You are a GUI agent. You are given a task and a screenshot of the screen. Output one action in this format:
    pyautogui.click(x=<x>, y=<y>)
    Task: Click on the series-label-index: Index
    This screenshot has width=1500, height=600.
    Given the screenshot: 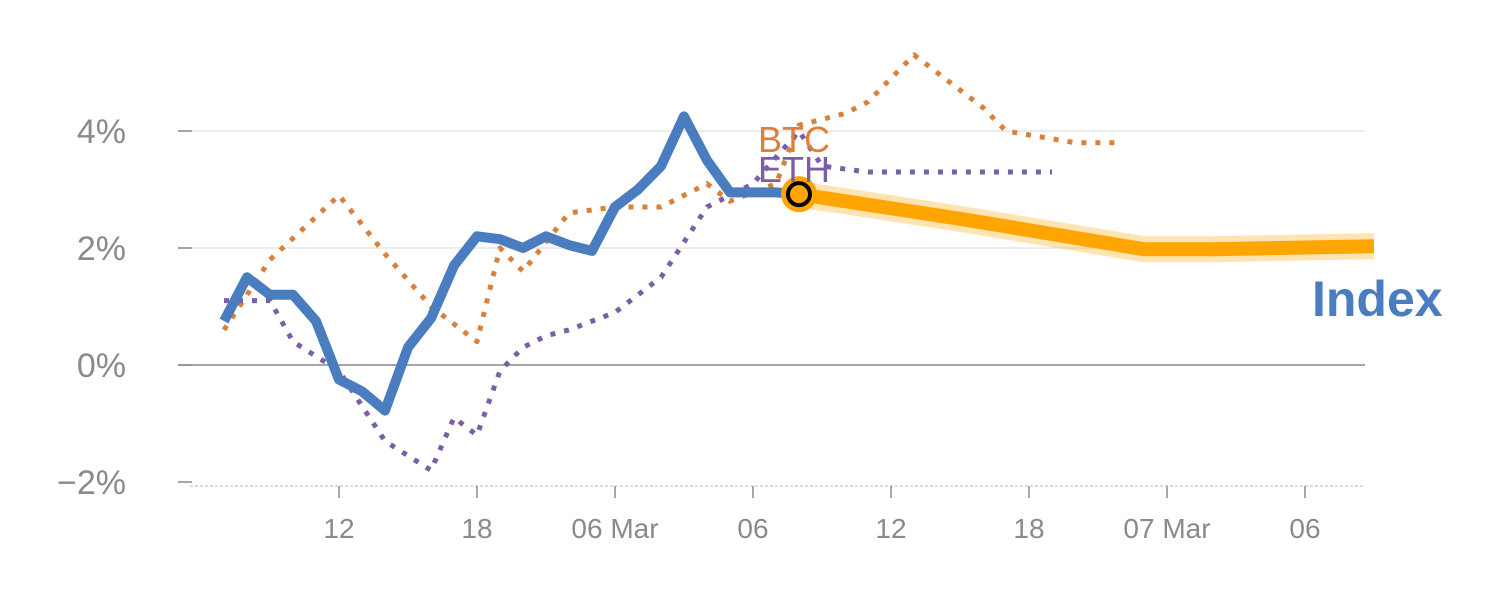 What is the action you would take?
    pyautogui.click(x=1377, y=299)
    